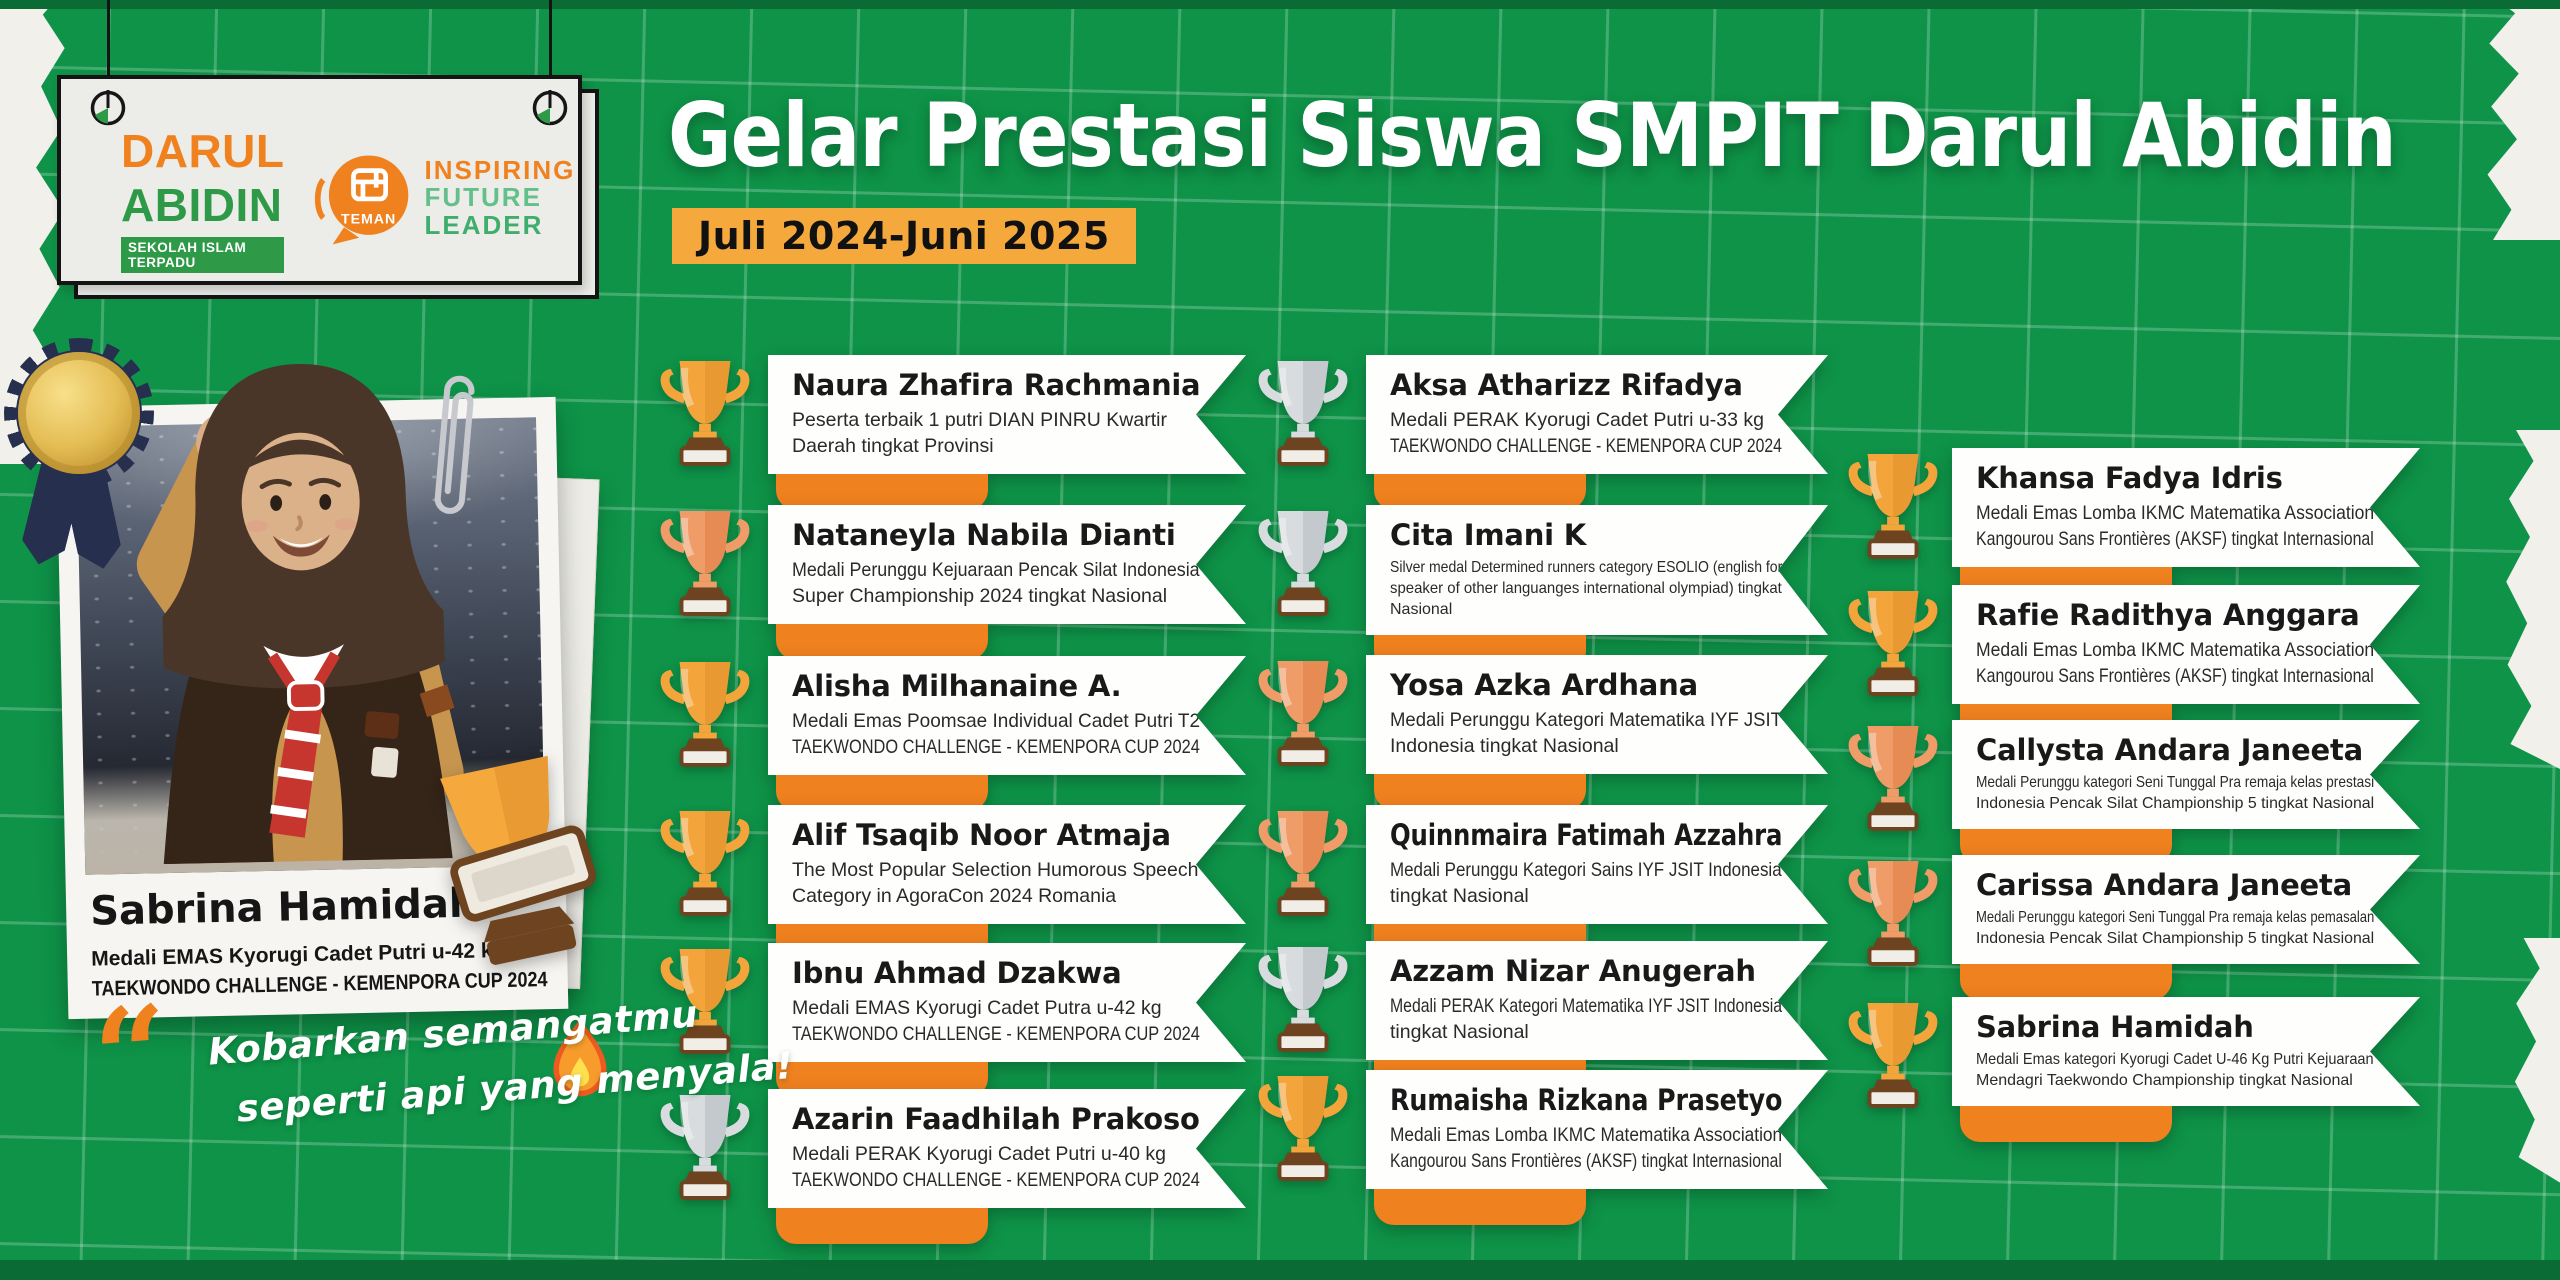 The width and height of the screenshot is (2560, 1280). What do you see at coordinates (1577, 420) in the screenshot?
I see `achievement-description-line: Medali PERAK Kyorugi Cadet Putri u-33 kg` at bounding box center [1577, 420].